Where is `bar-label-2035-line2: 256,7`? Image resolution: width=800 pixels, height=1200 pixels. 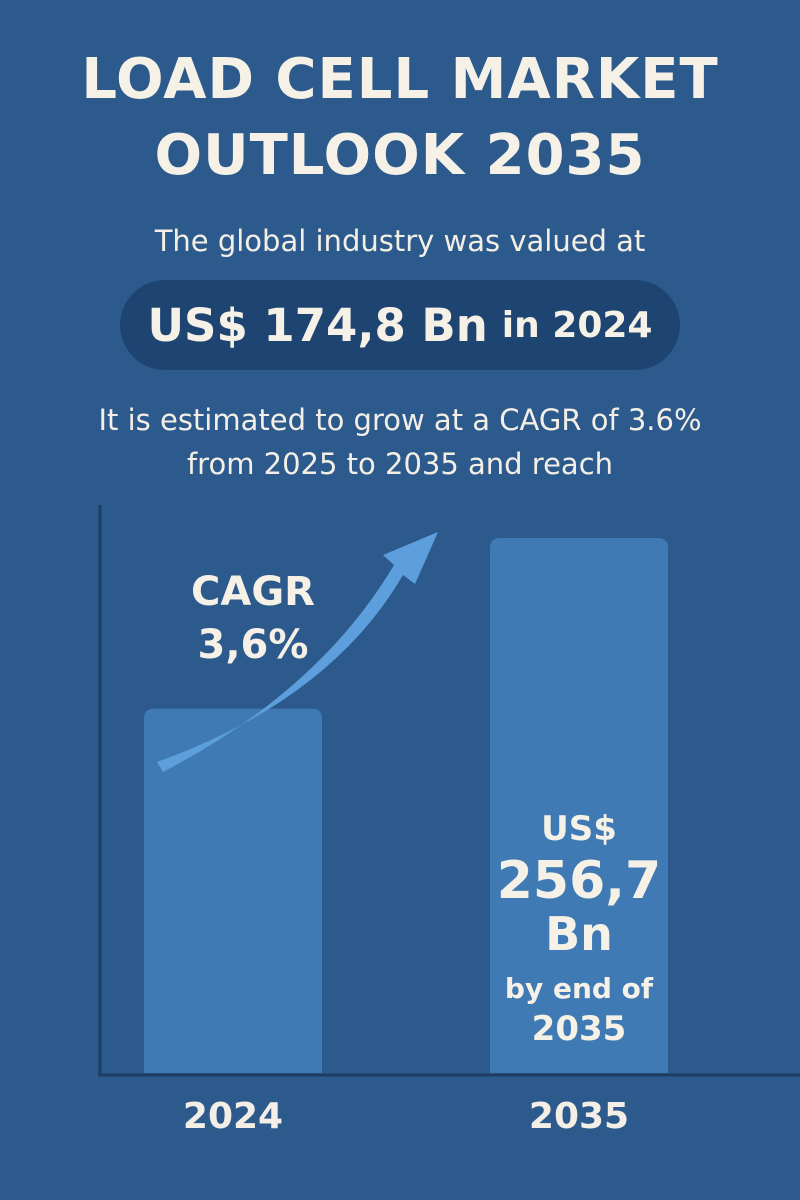 bar-label-2035-line2: 256,7 is located at coordinates (579, 881).